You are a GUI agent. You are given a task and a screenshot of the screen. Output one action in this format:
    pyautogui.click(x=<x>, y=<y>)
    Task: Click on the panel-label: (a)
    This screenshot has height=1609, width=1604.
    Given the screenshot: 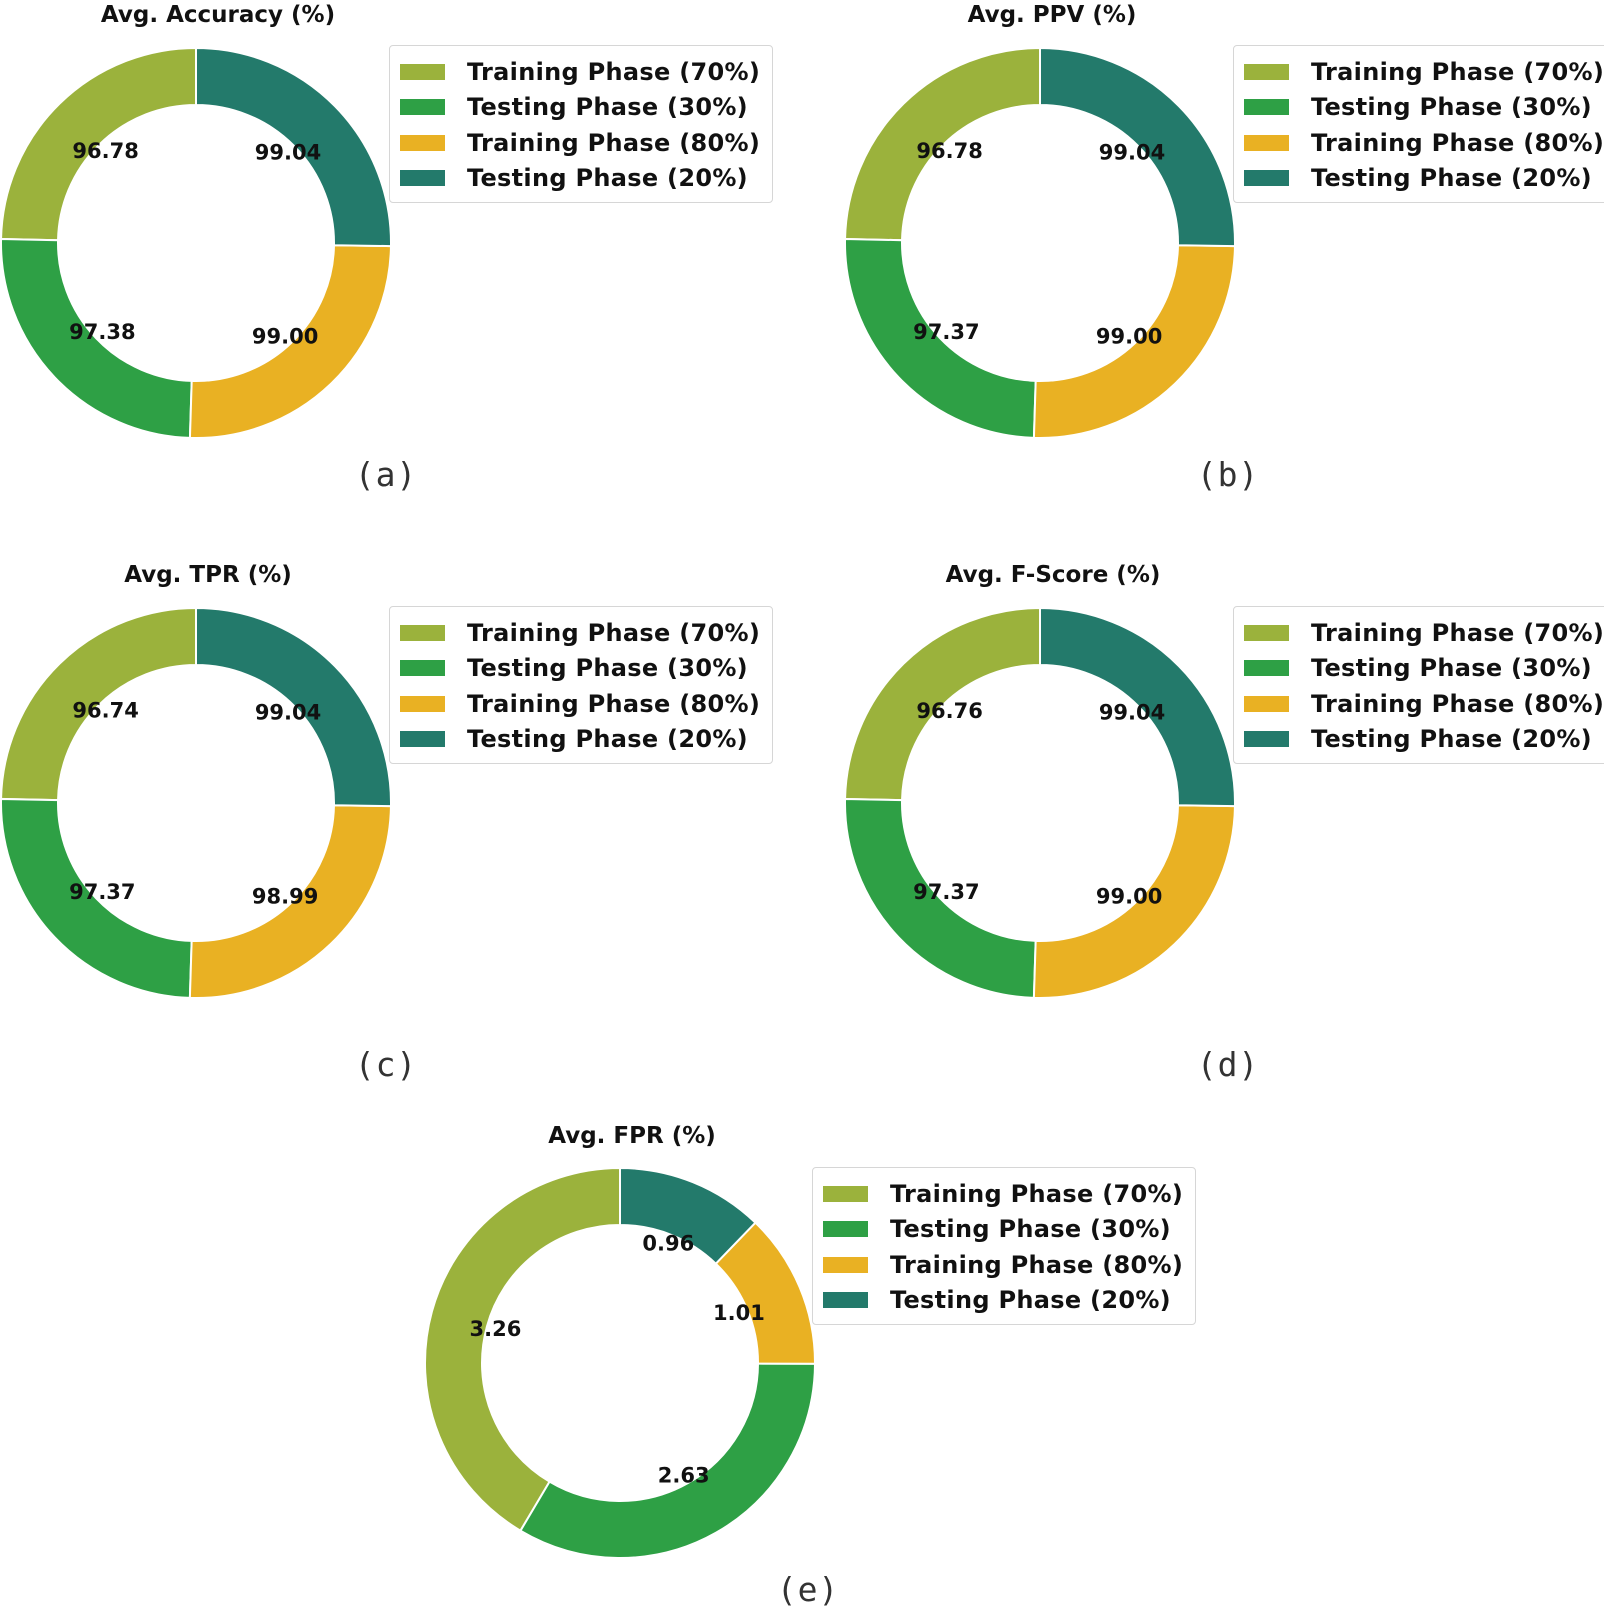 What is the action you would take?
    pyautogui.click(x=386, y=474)
    